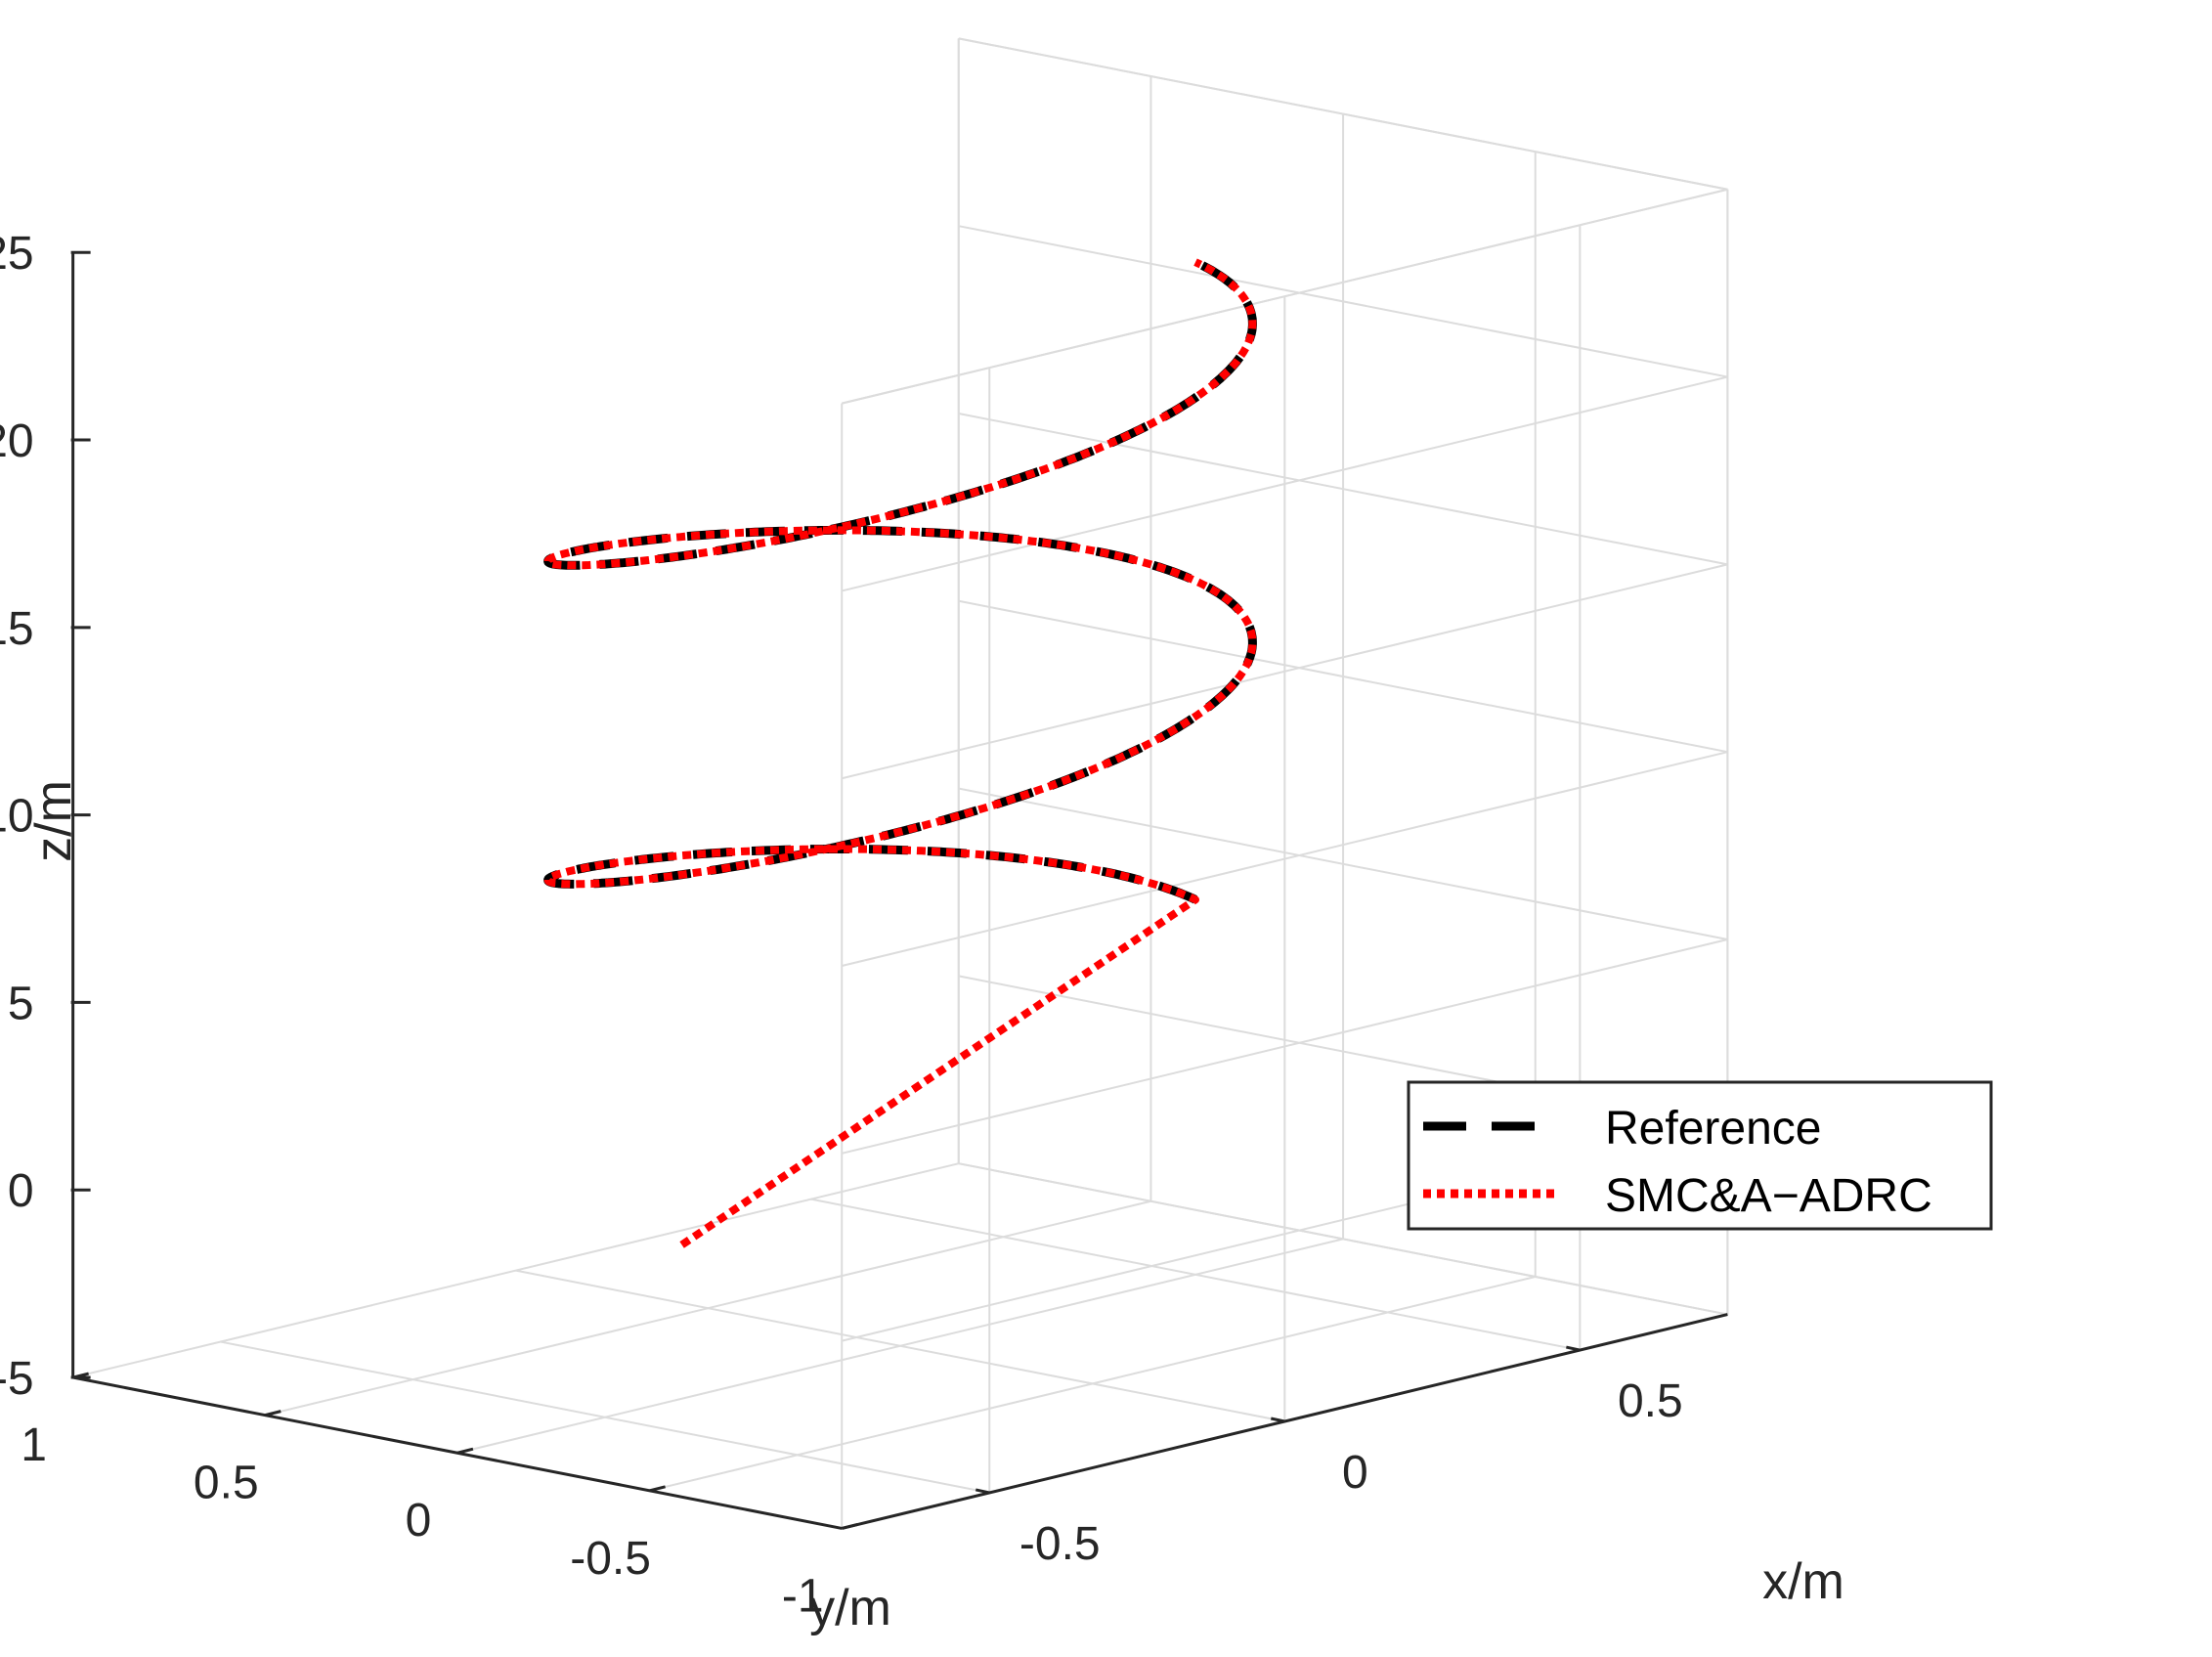 The height and width of the screenshot is (1657, 2212). I want to click on z-tick-label: 15, so click(17, 629).